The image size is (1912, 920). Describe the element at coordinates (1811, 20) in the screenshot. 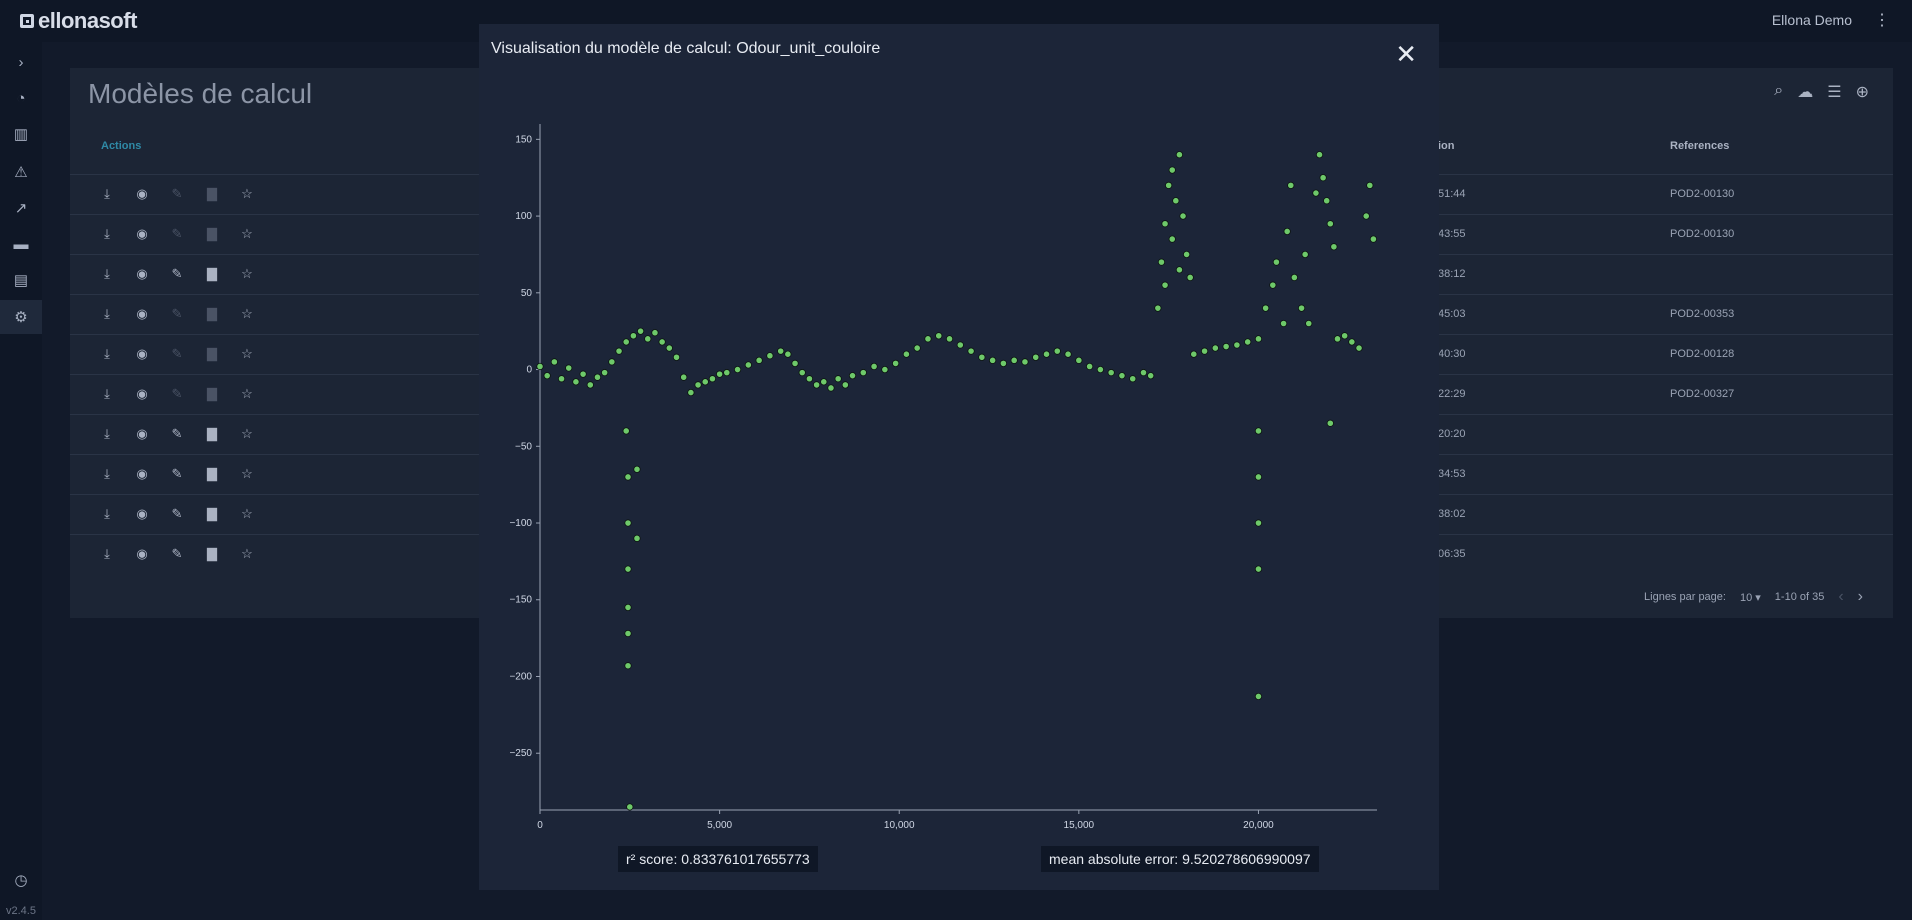

I see `user-name: Ellona Demo` at that location.